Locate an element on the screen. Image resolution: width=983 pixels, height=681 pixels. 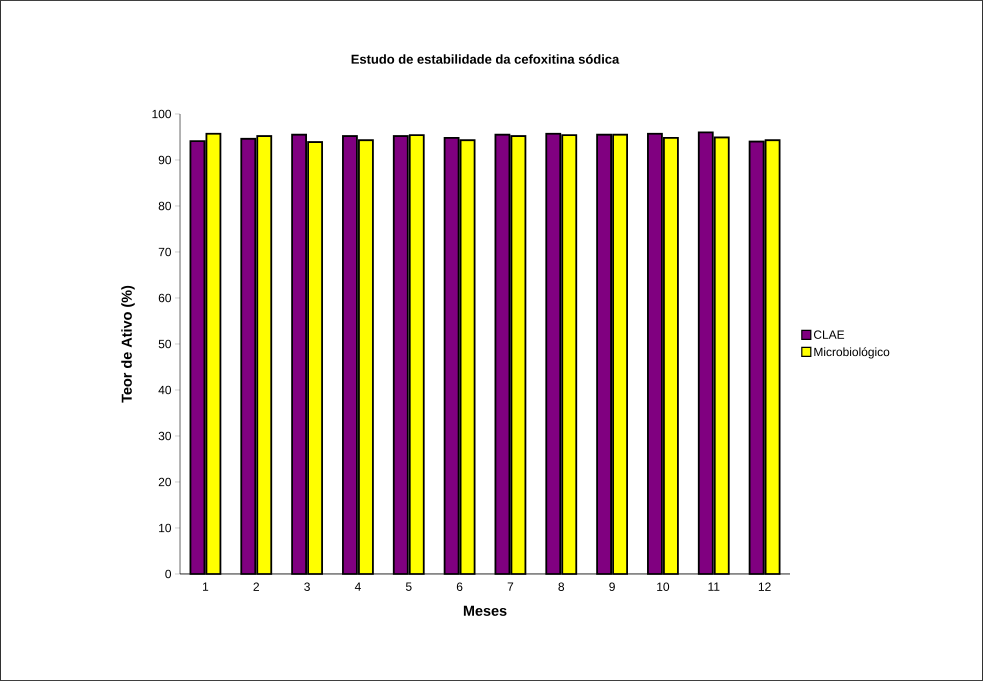
y-tick-label: 40 is located at coordinates (165, 390).